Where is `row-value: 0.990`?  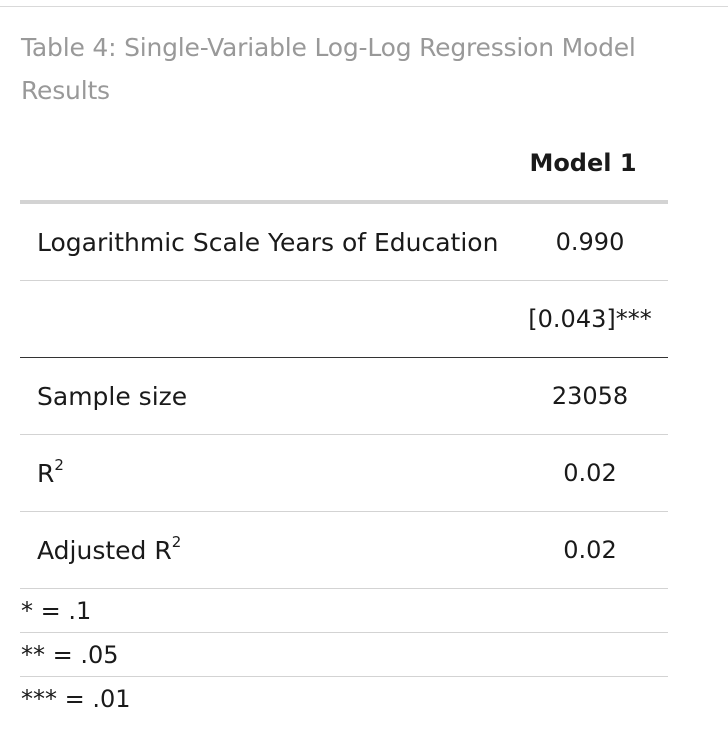
row-value: 0.990 is located at coordinates (590, 242).